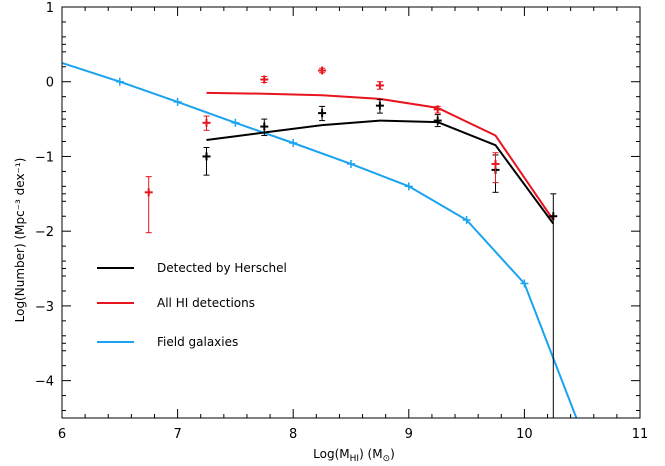 The width and height of the screenshot is (665, 466). I want to click on x-axis-label-sub: HI, so click(354, 459).